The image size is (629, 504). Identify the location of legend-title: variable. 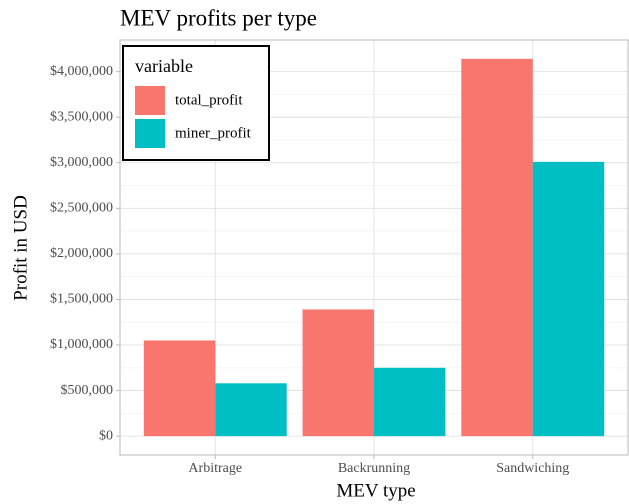
(164, 66).